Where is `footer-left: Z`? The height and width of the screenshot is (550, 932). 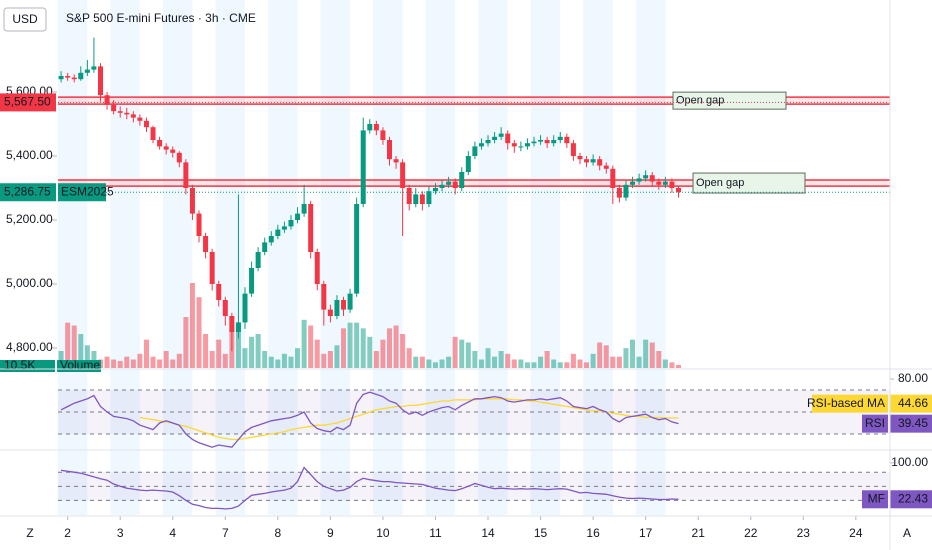 footer-left: Z is located at coordinates (29, 533).